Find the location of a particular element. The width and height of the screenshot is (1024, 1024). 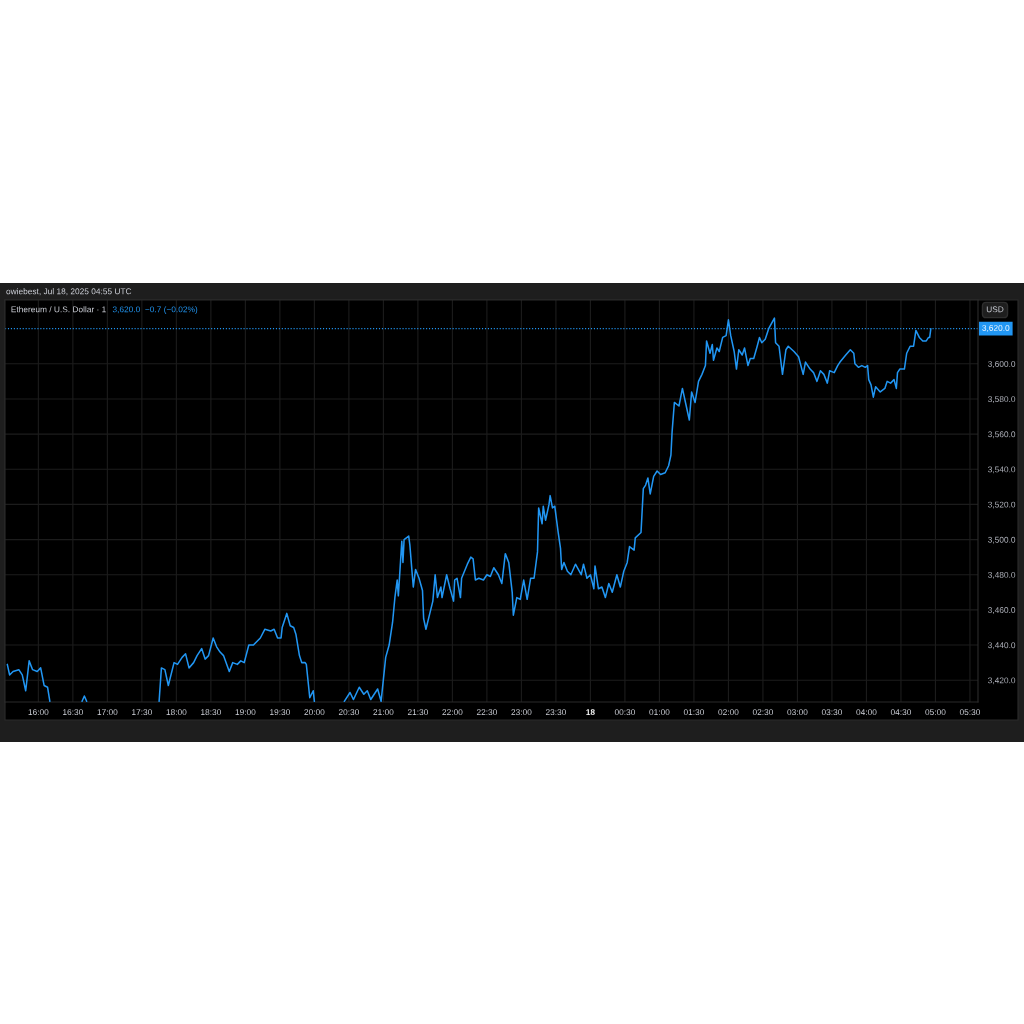

x-tick-label: 18:30 is located at coordinates (211, 712).